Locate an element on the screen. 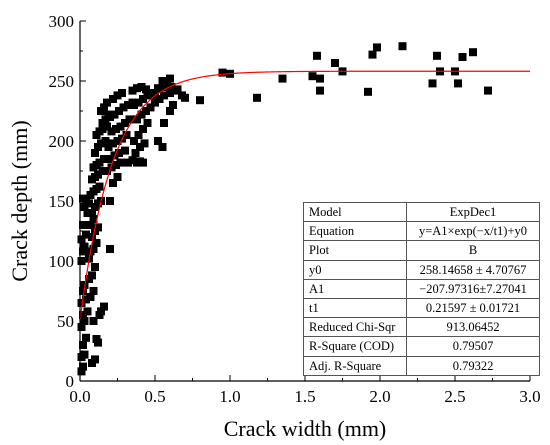  fit-table-row: Reduced Chi-Sqr 913.06452 is located at coordinates (421, 327).